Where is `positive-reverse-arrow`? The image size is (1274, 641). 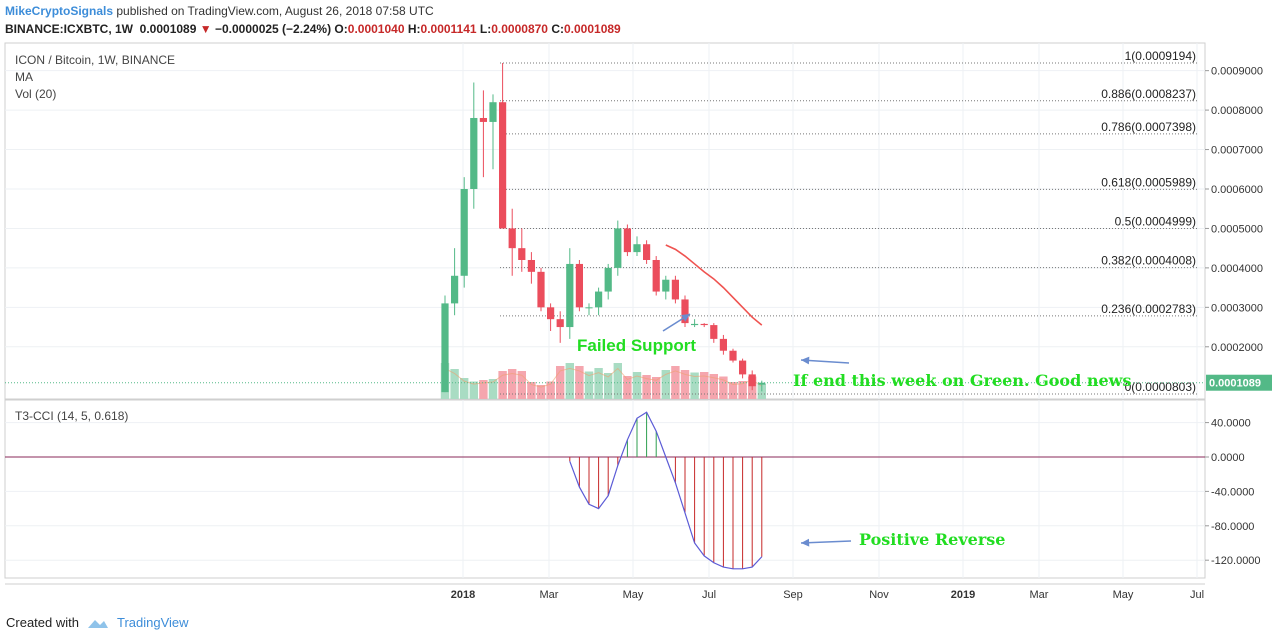 positive-reverse-arrow is located at coordinates (826, 542).